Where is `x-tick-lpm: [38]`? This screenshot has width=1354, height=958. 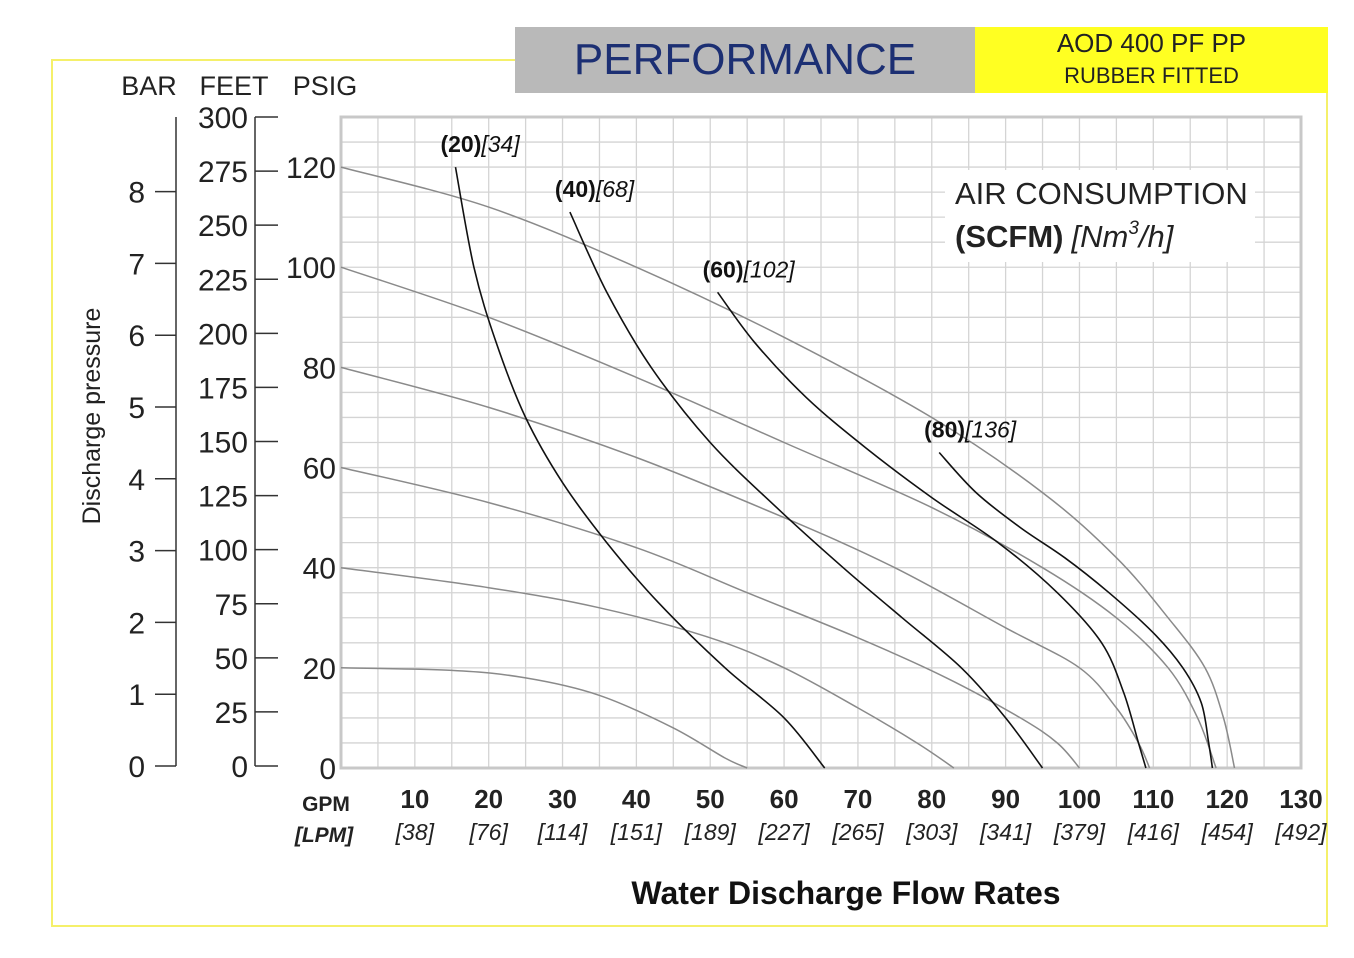
x-tick-lpm: [38] is located at coordinates (415, 832).